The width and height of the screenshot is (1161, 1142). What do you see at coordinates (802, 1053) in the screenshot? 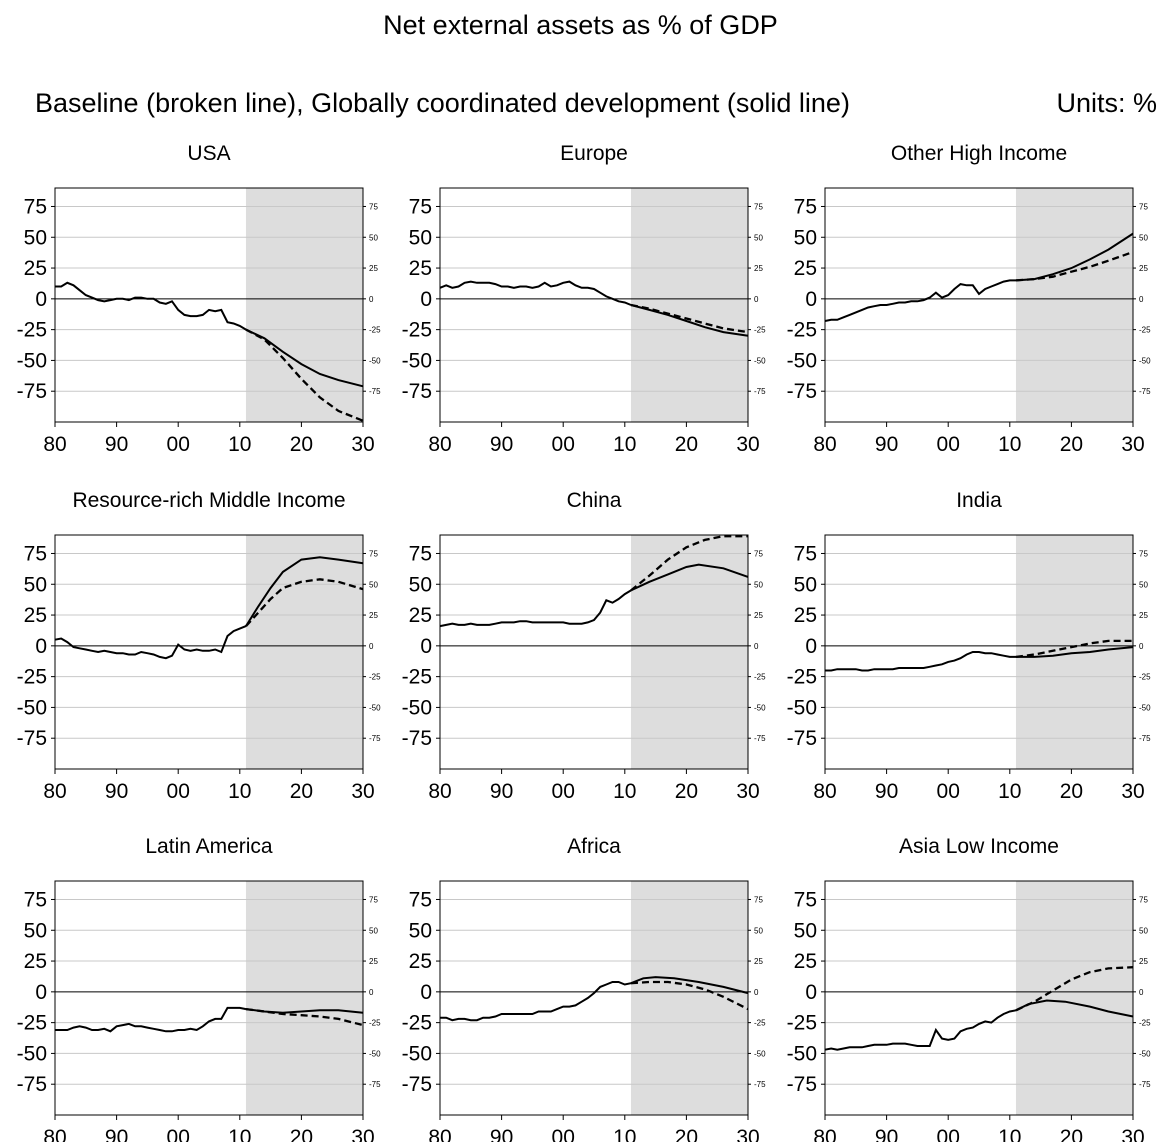
I see `y-tick-label: -50` at bounding box center [802, 1053].